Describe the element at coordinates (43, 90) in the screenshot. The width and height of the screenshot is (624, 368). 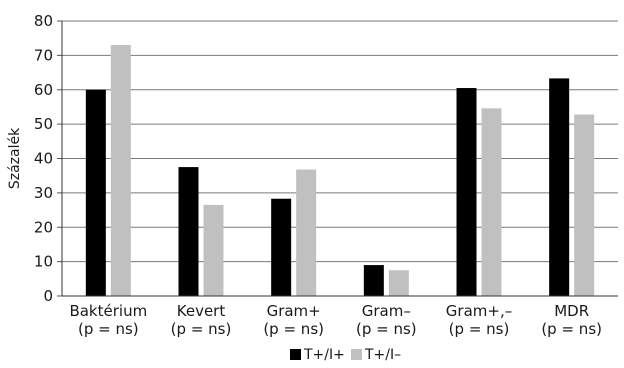
I see `y-tick-label: 60` at that location.